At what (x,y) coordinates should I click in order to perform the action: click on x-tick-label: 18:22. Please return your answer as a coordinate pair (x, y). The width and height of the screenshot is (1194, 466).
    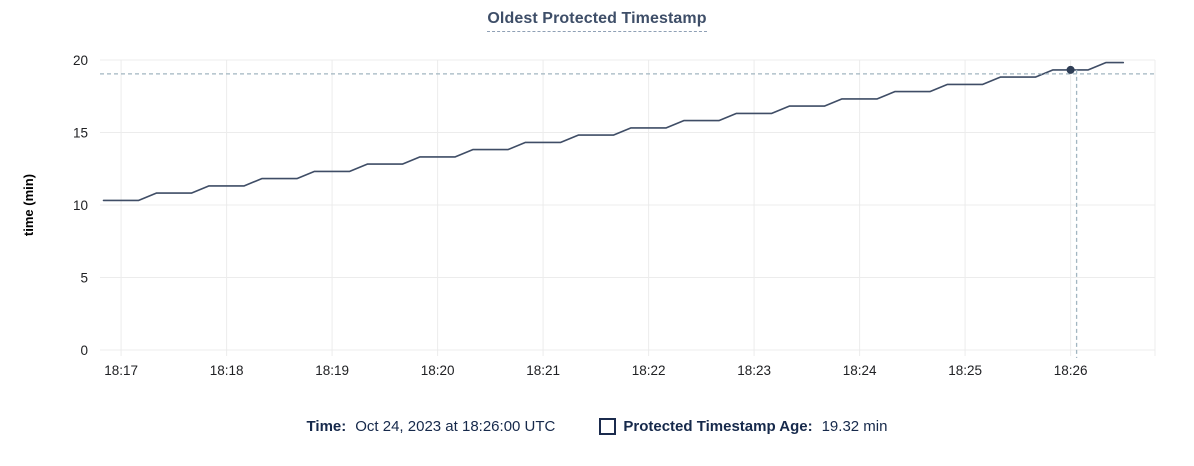
    Looking at the image, I should click on (649, 370).